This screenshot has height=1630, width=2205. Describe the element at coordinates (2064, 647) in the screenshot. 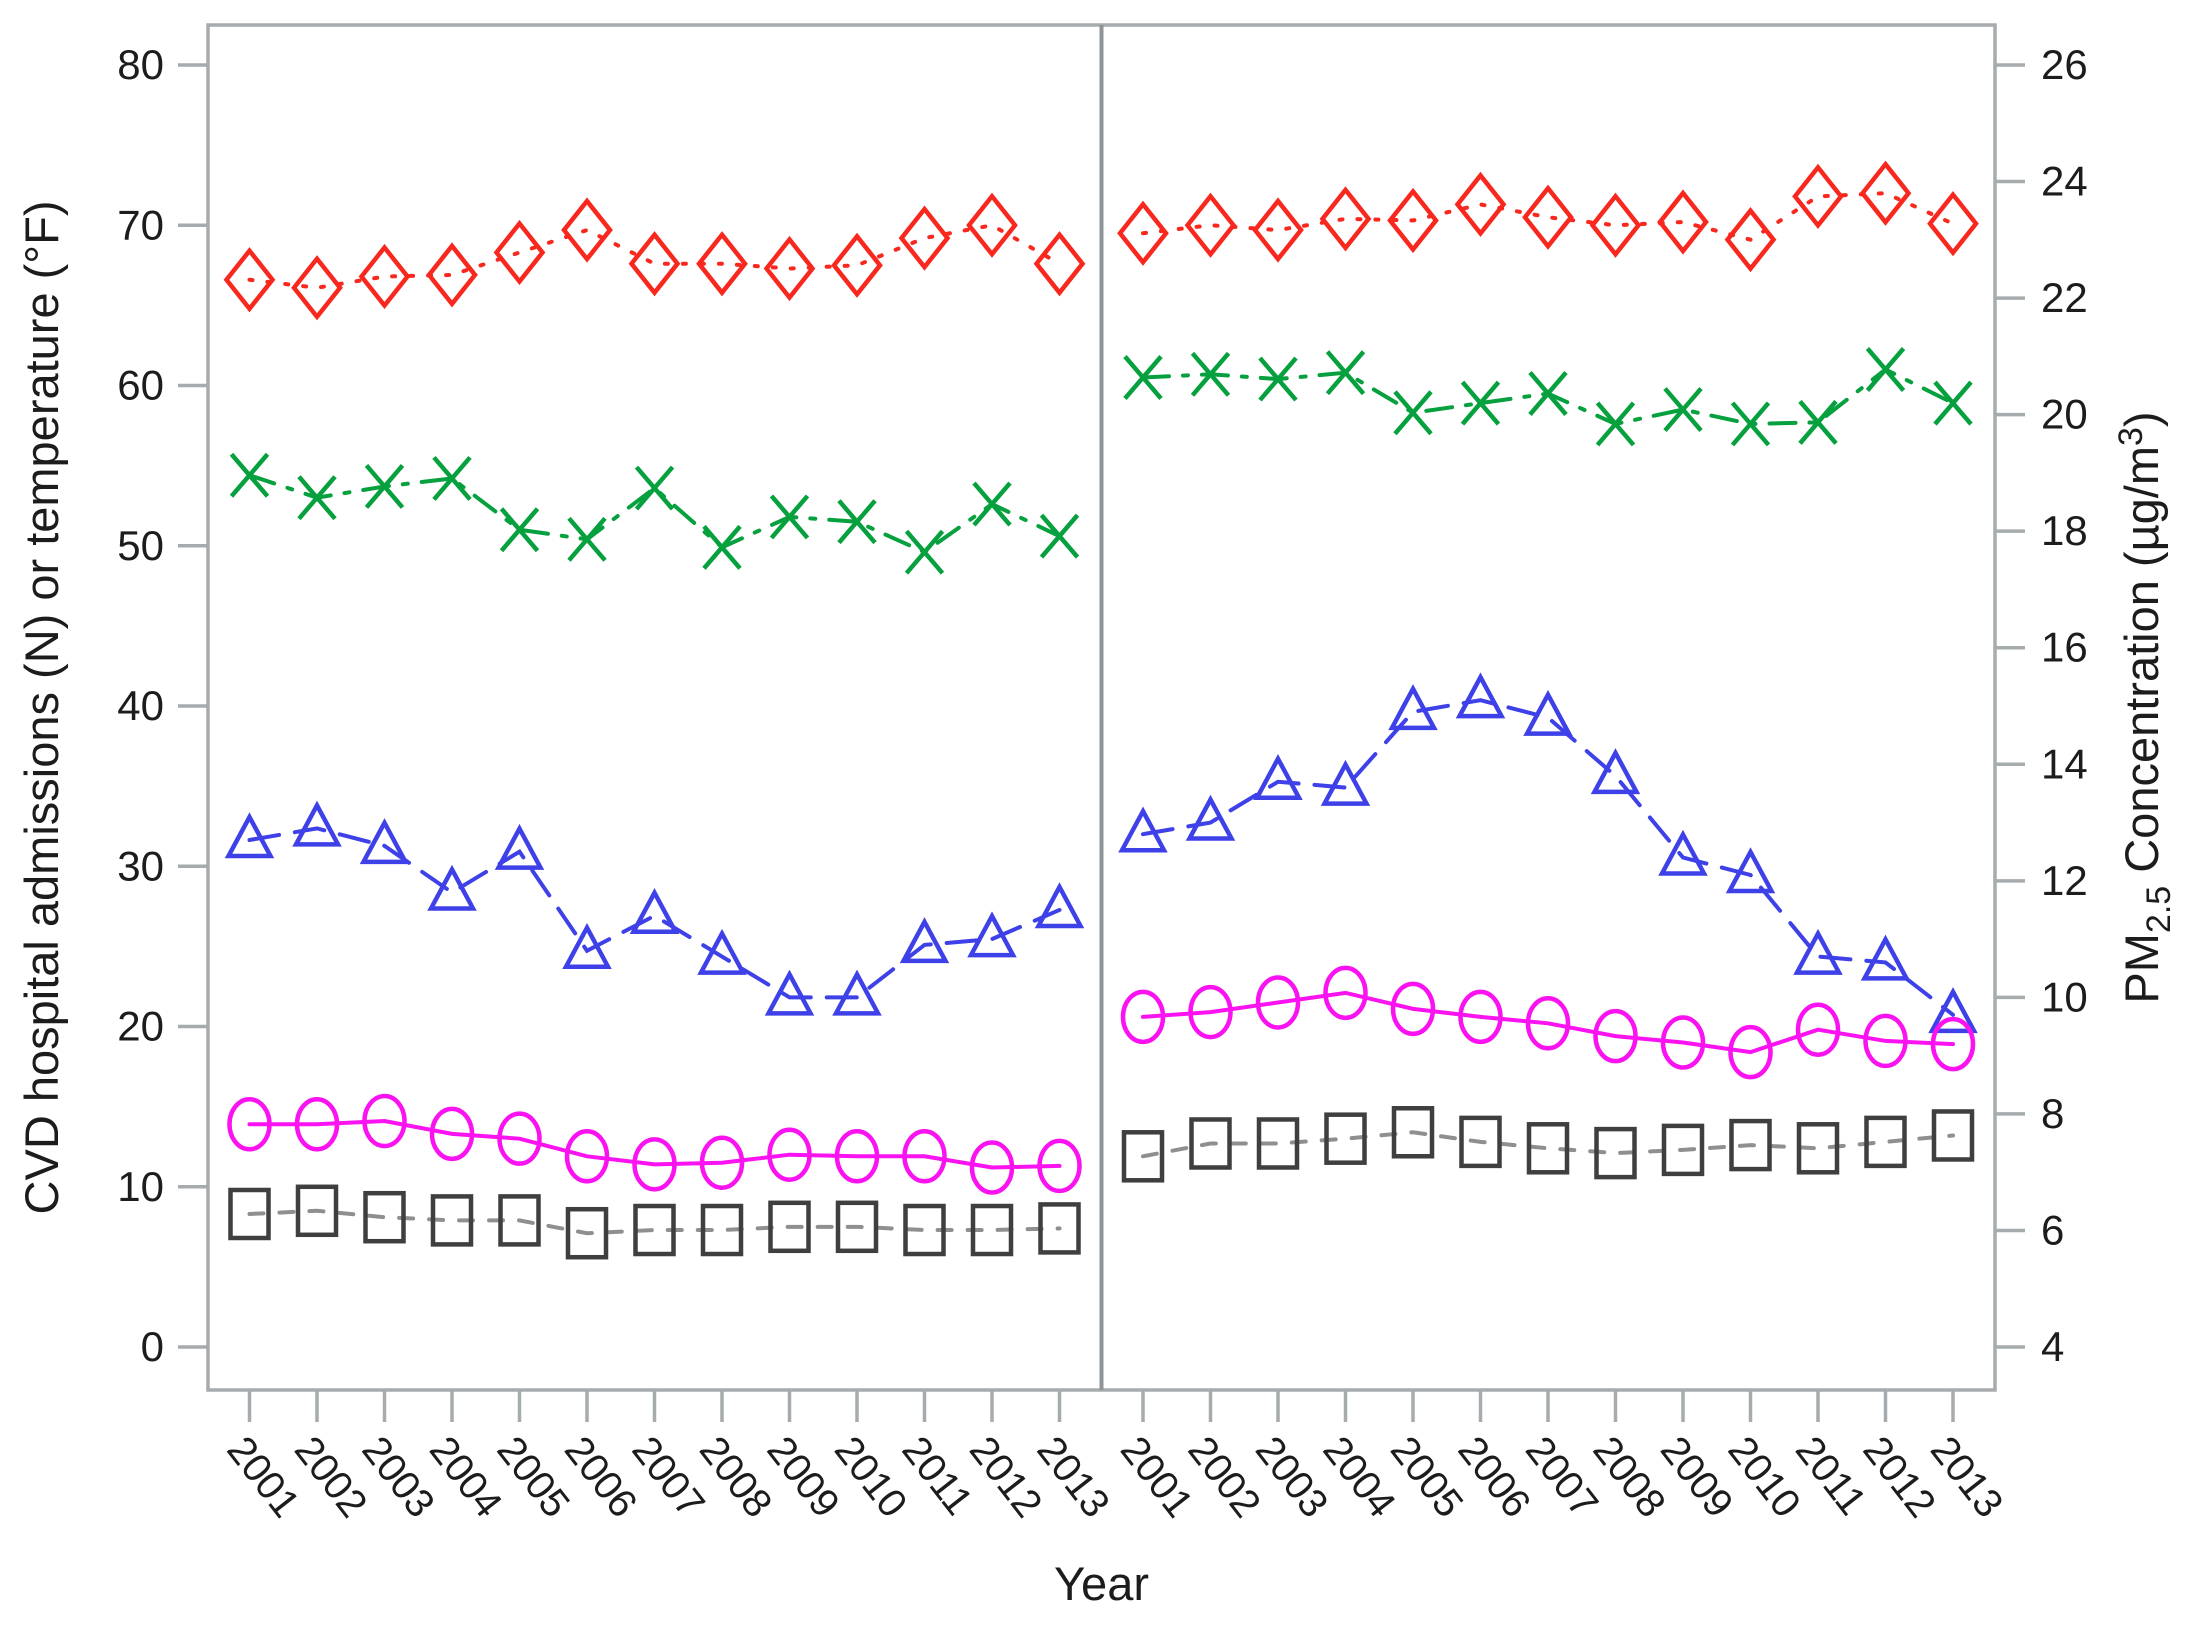

I see `y-right-tick-label: 16` at that location.